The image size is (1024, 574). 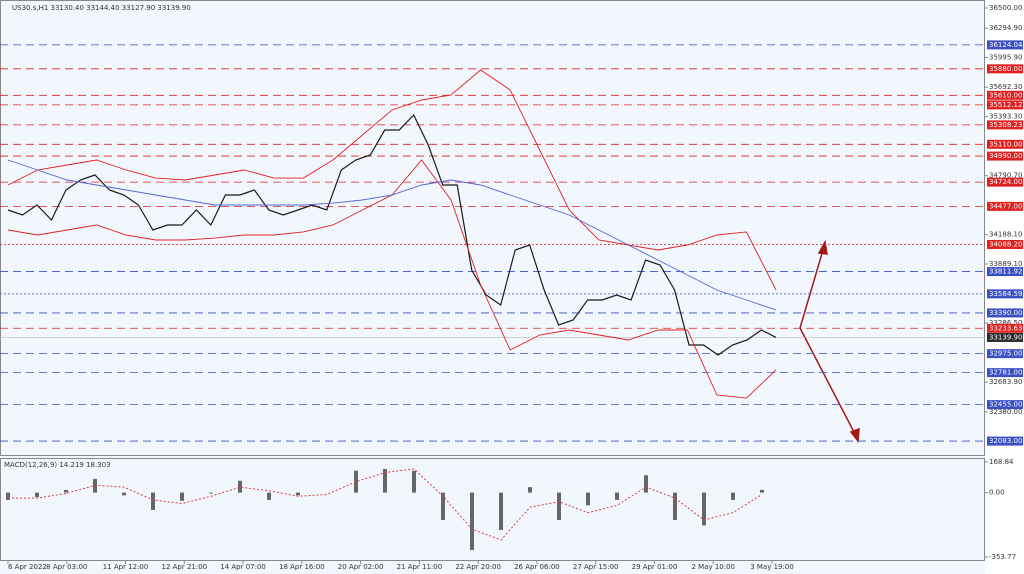 I want to click on x-tick-label: 14 Apr 07:00, so click(x=243, y=567).